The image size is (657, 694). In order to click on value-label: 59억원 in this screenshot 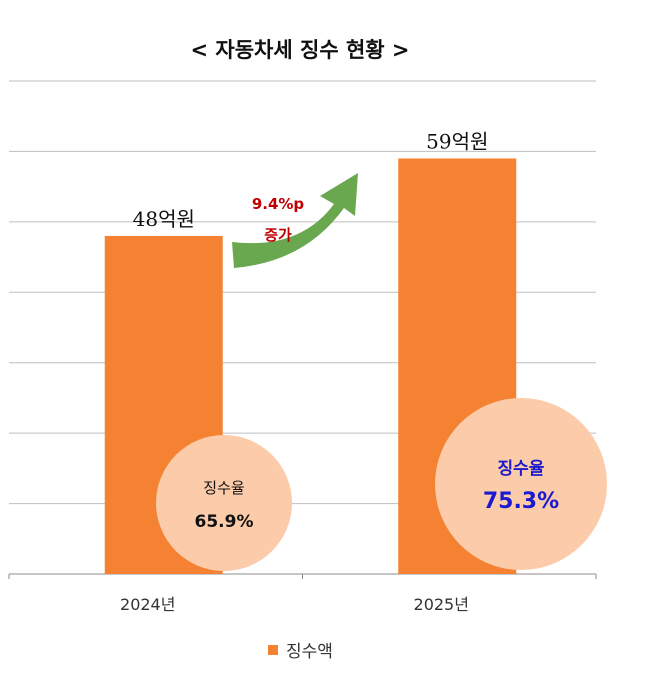, I will do `click(457, 141)`.